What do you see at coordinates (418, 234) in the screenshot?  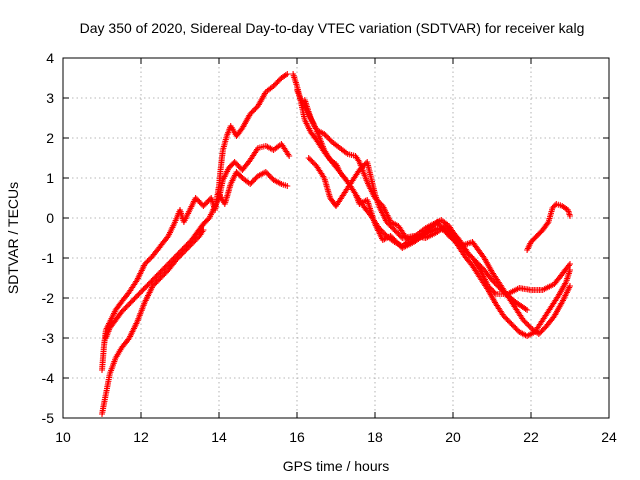 I see `series-track-h` at bounding box center [418, 234].